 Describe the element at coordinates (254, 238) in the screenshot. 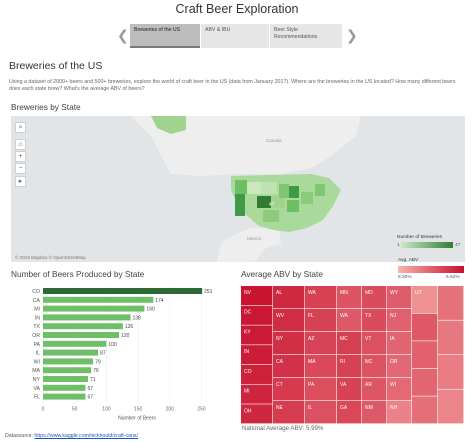

I see `map-label-mexico: Mexico` at that location.